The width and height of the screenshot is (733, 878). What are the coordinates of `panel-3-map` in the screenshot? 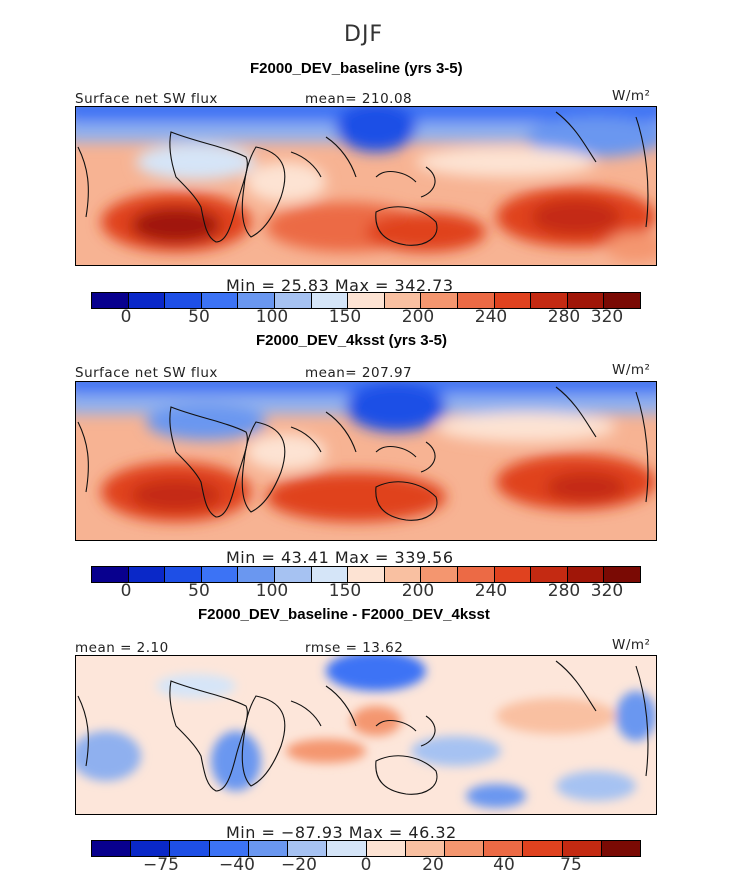 It's located at (366, 735).